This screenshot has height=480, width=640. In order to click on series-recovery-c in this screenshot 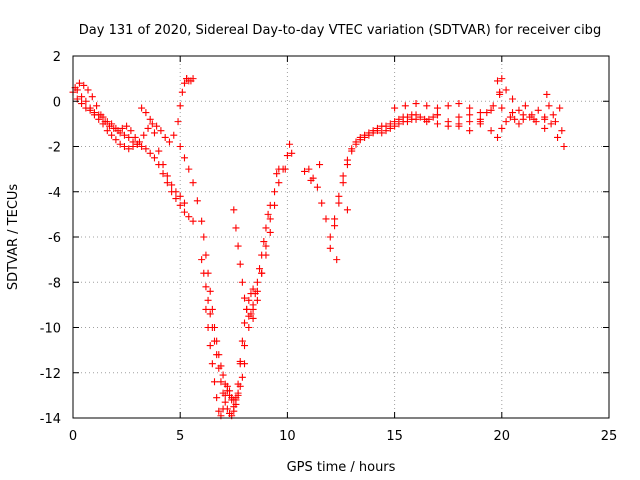, I will do `click(266, 243)`.